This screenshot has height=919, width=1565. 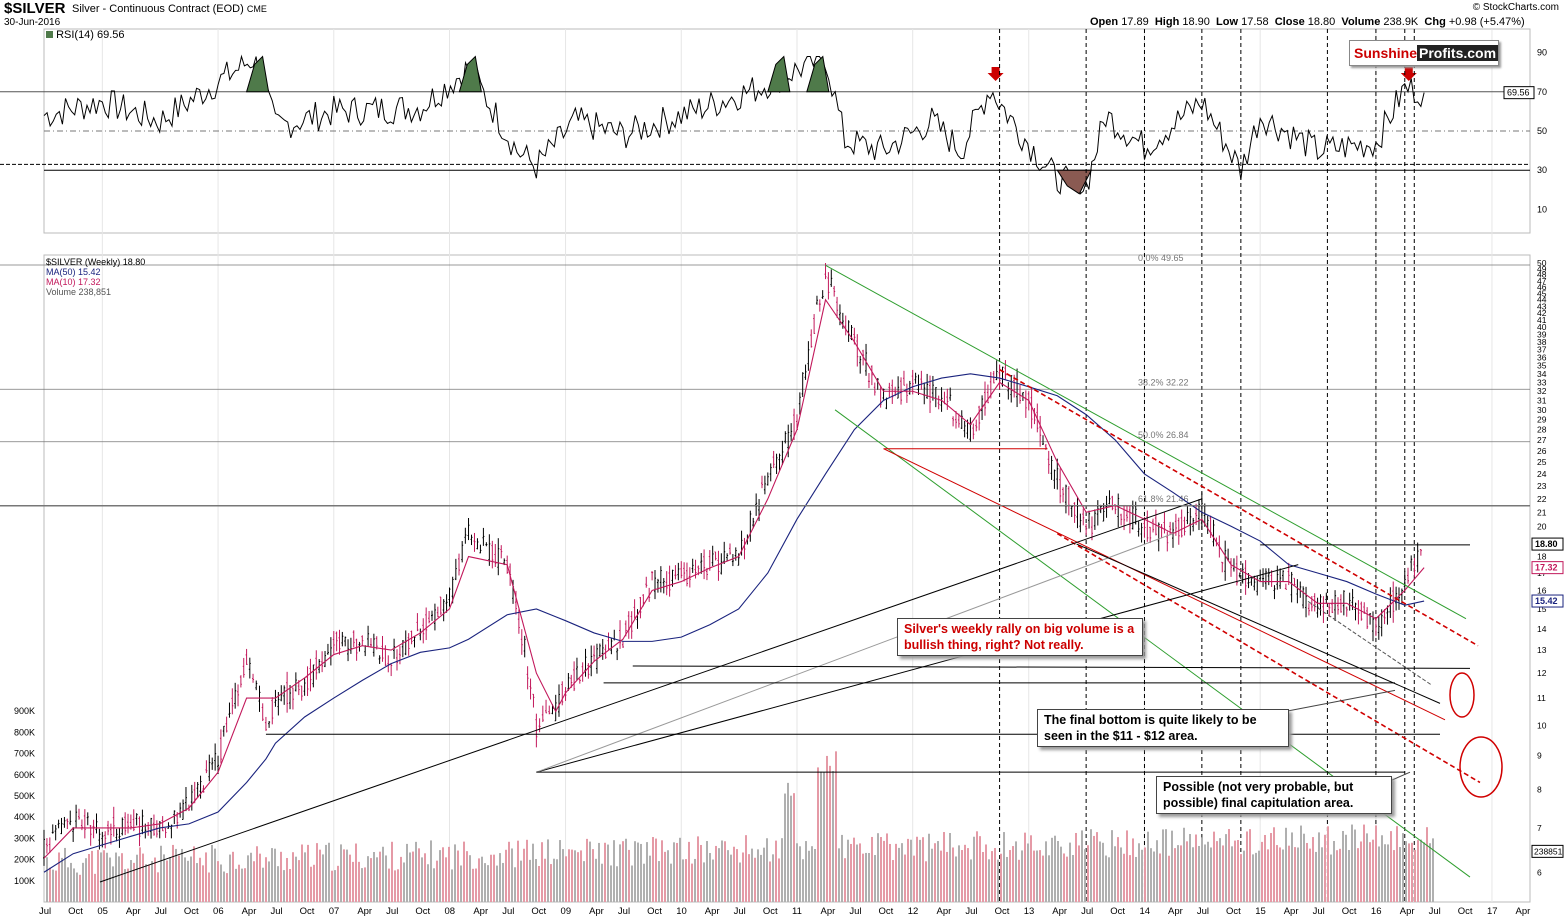 What do you see at coordinates (1542, 300) in the screenshot?
I see `price-y-tick: 44` at bounding box center [1542, 300].